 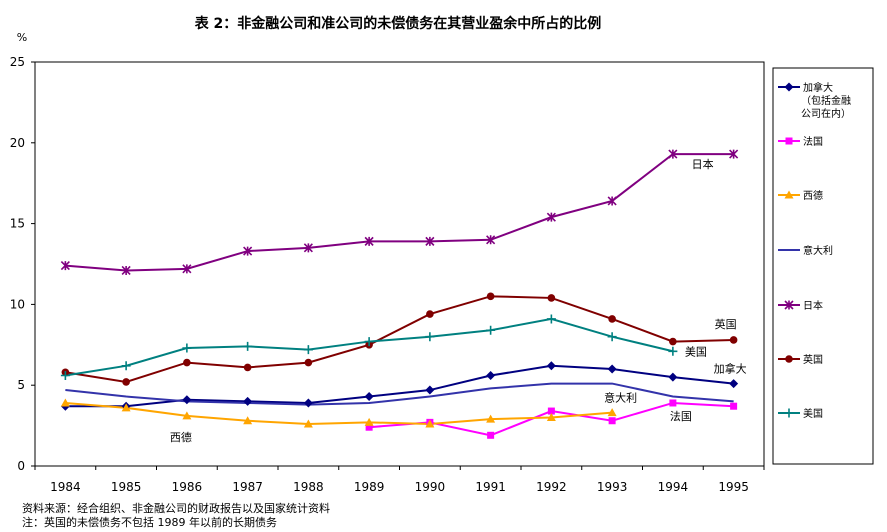 I want to click on y-tick-label: 25, so click(x=17, y=62).